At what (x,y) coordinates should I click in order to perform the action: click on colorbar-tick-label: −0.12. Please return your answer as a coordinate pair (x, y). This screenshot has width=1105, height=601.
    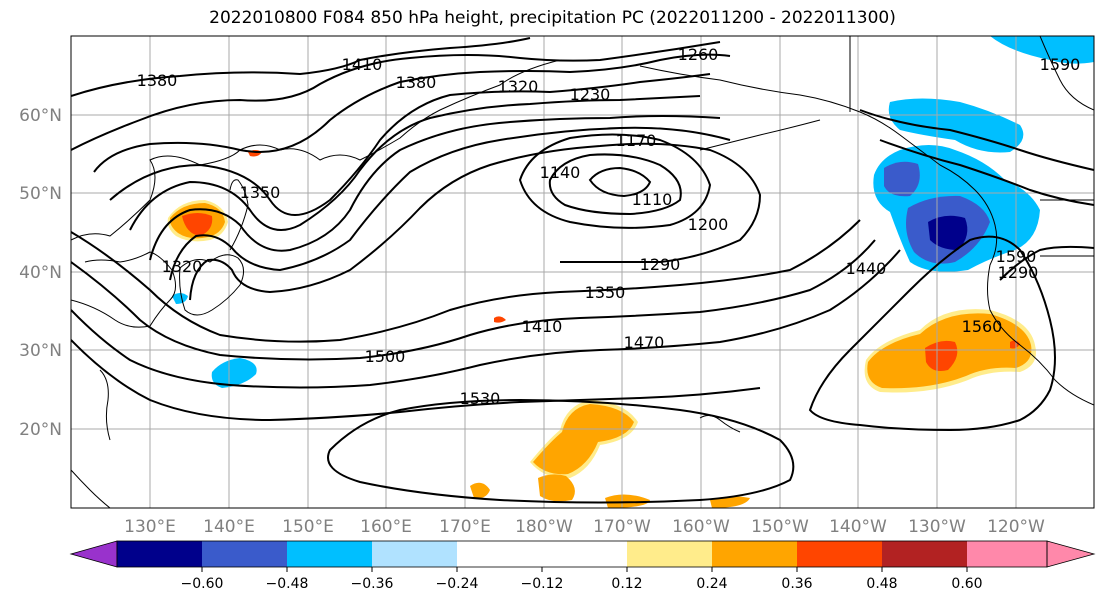
    Looking at the image, I should click on (542, 584).